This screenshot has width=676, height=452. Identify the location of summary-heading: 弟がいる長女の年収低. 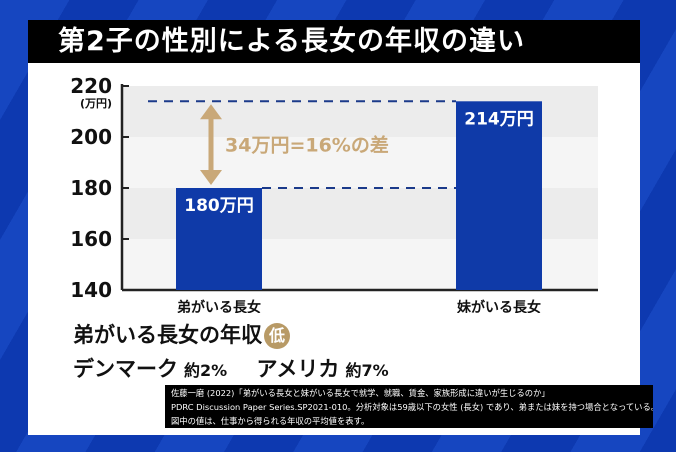
(181, 334).